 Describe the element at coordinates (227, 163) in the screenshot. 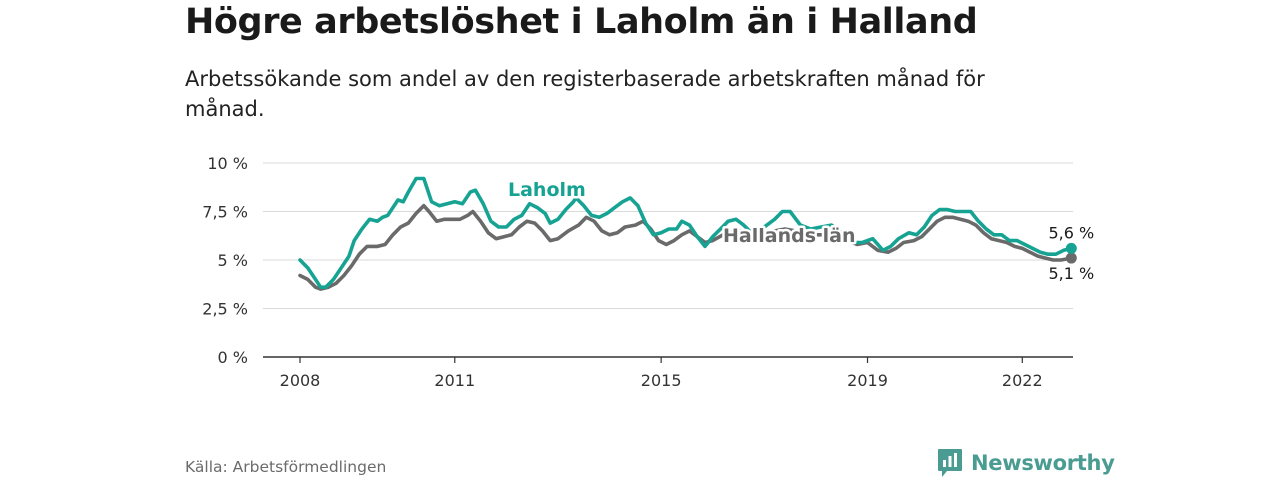

I see `y-tick-label: 10 %` at that location.